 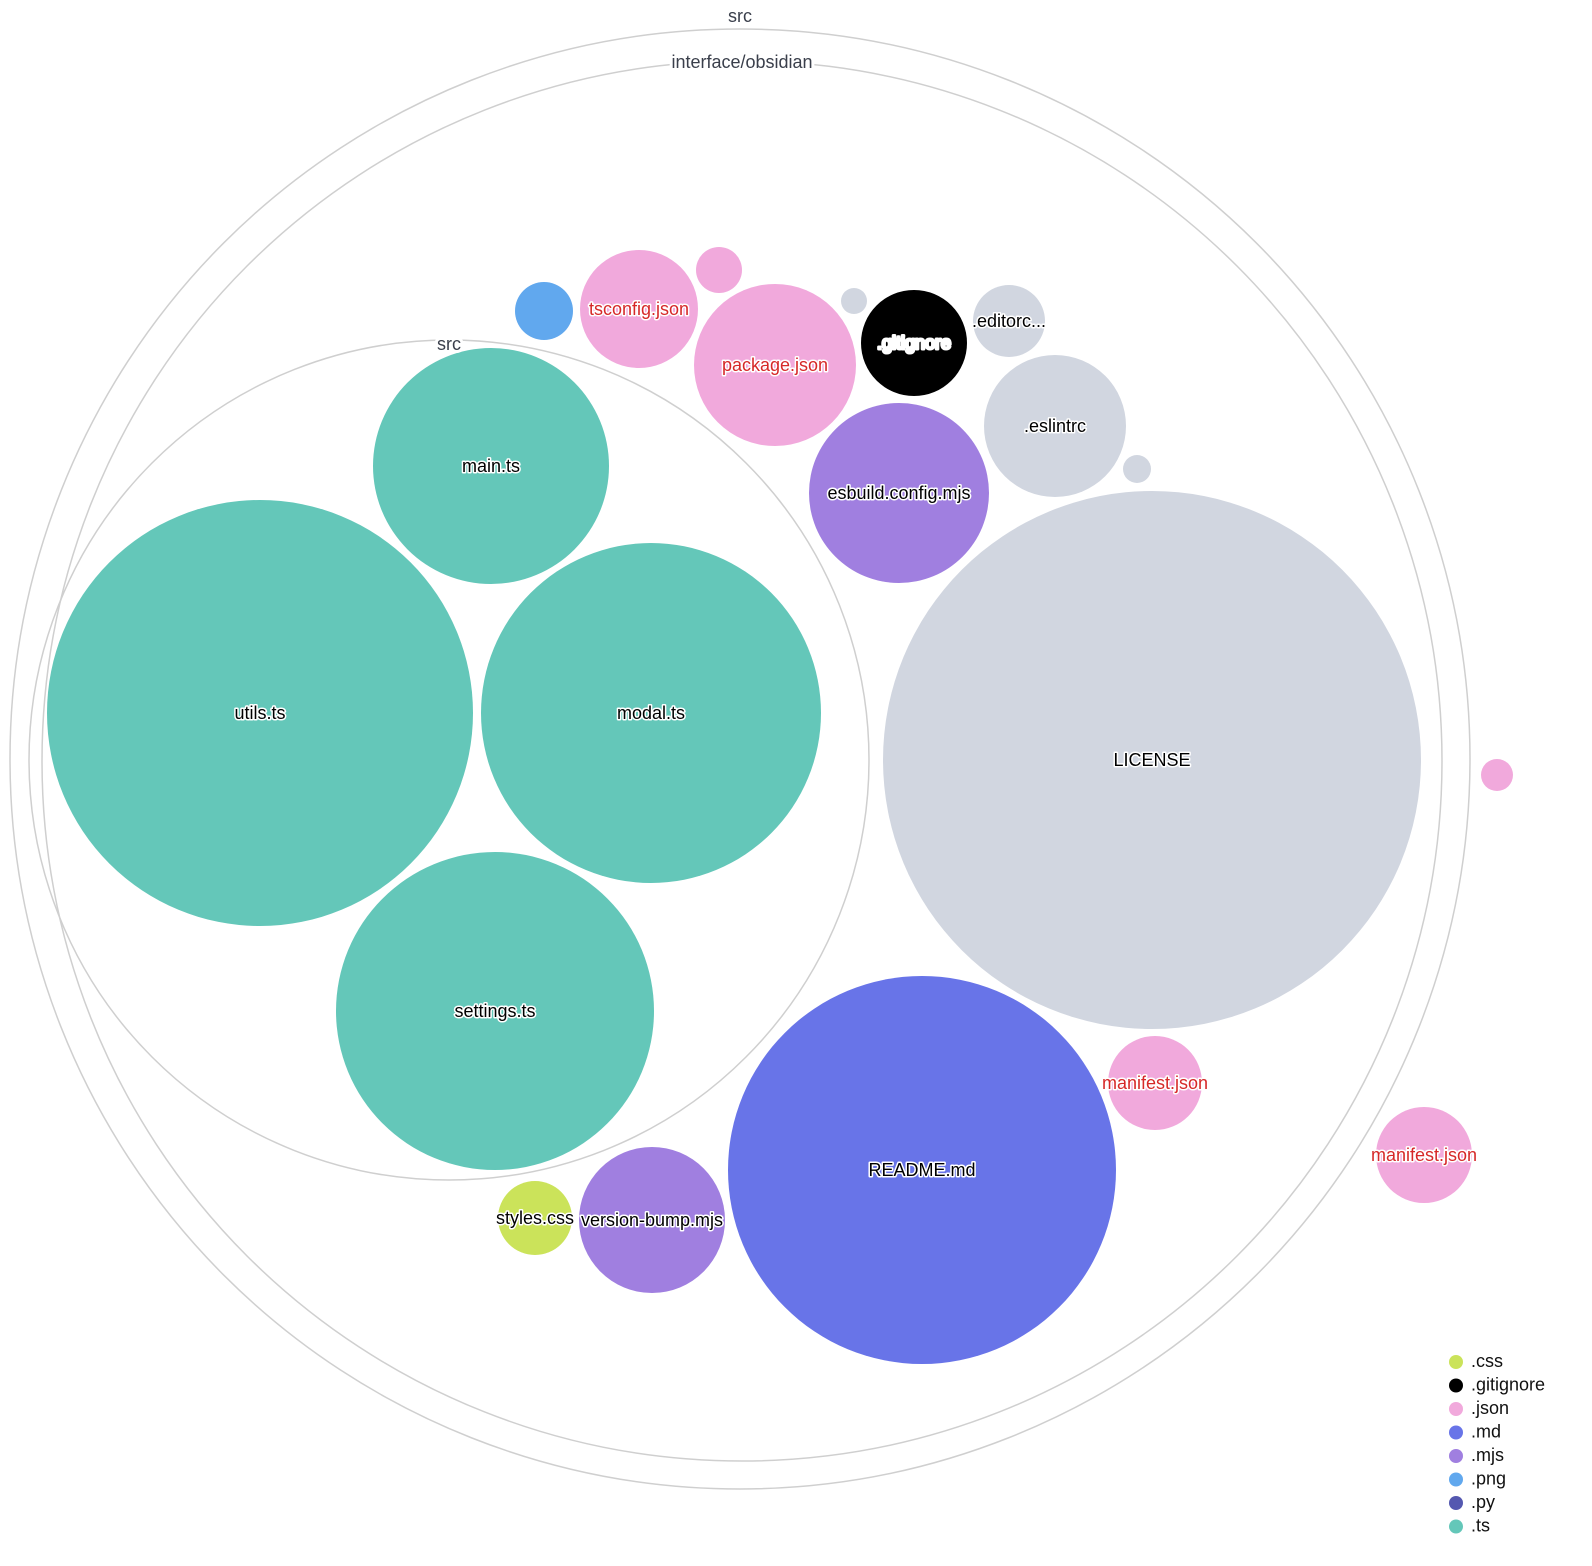 I want to click on file-label: modal.ts, so click(x=651, y=713).